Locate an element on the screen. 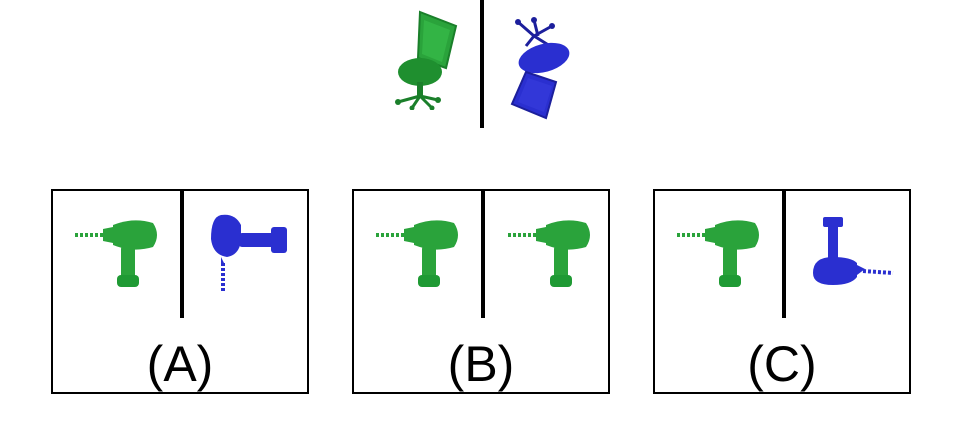 The image size is (963, 446). option-b-label: (B) is located at coordinates (481, 364).